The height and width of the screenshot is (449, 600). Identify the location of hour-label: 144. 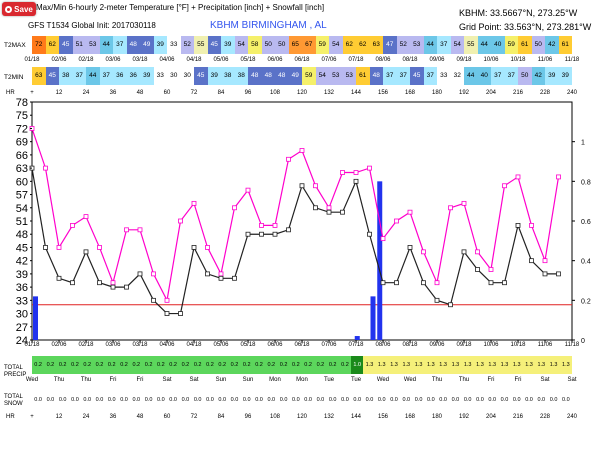
(355, 417).